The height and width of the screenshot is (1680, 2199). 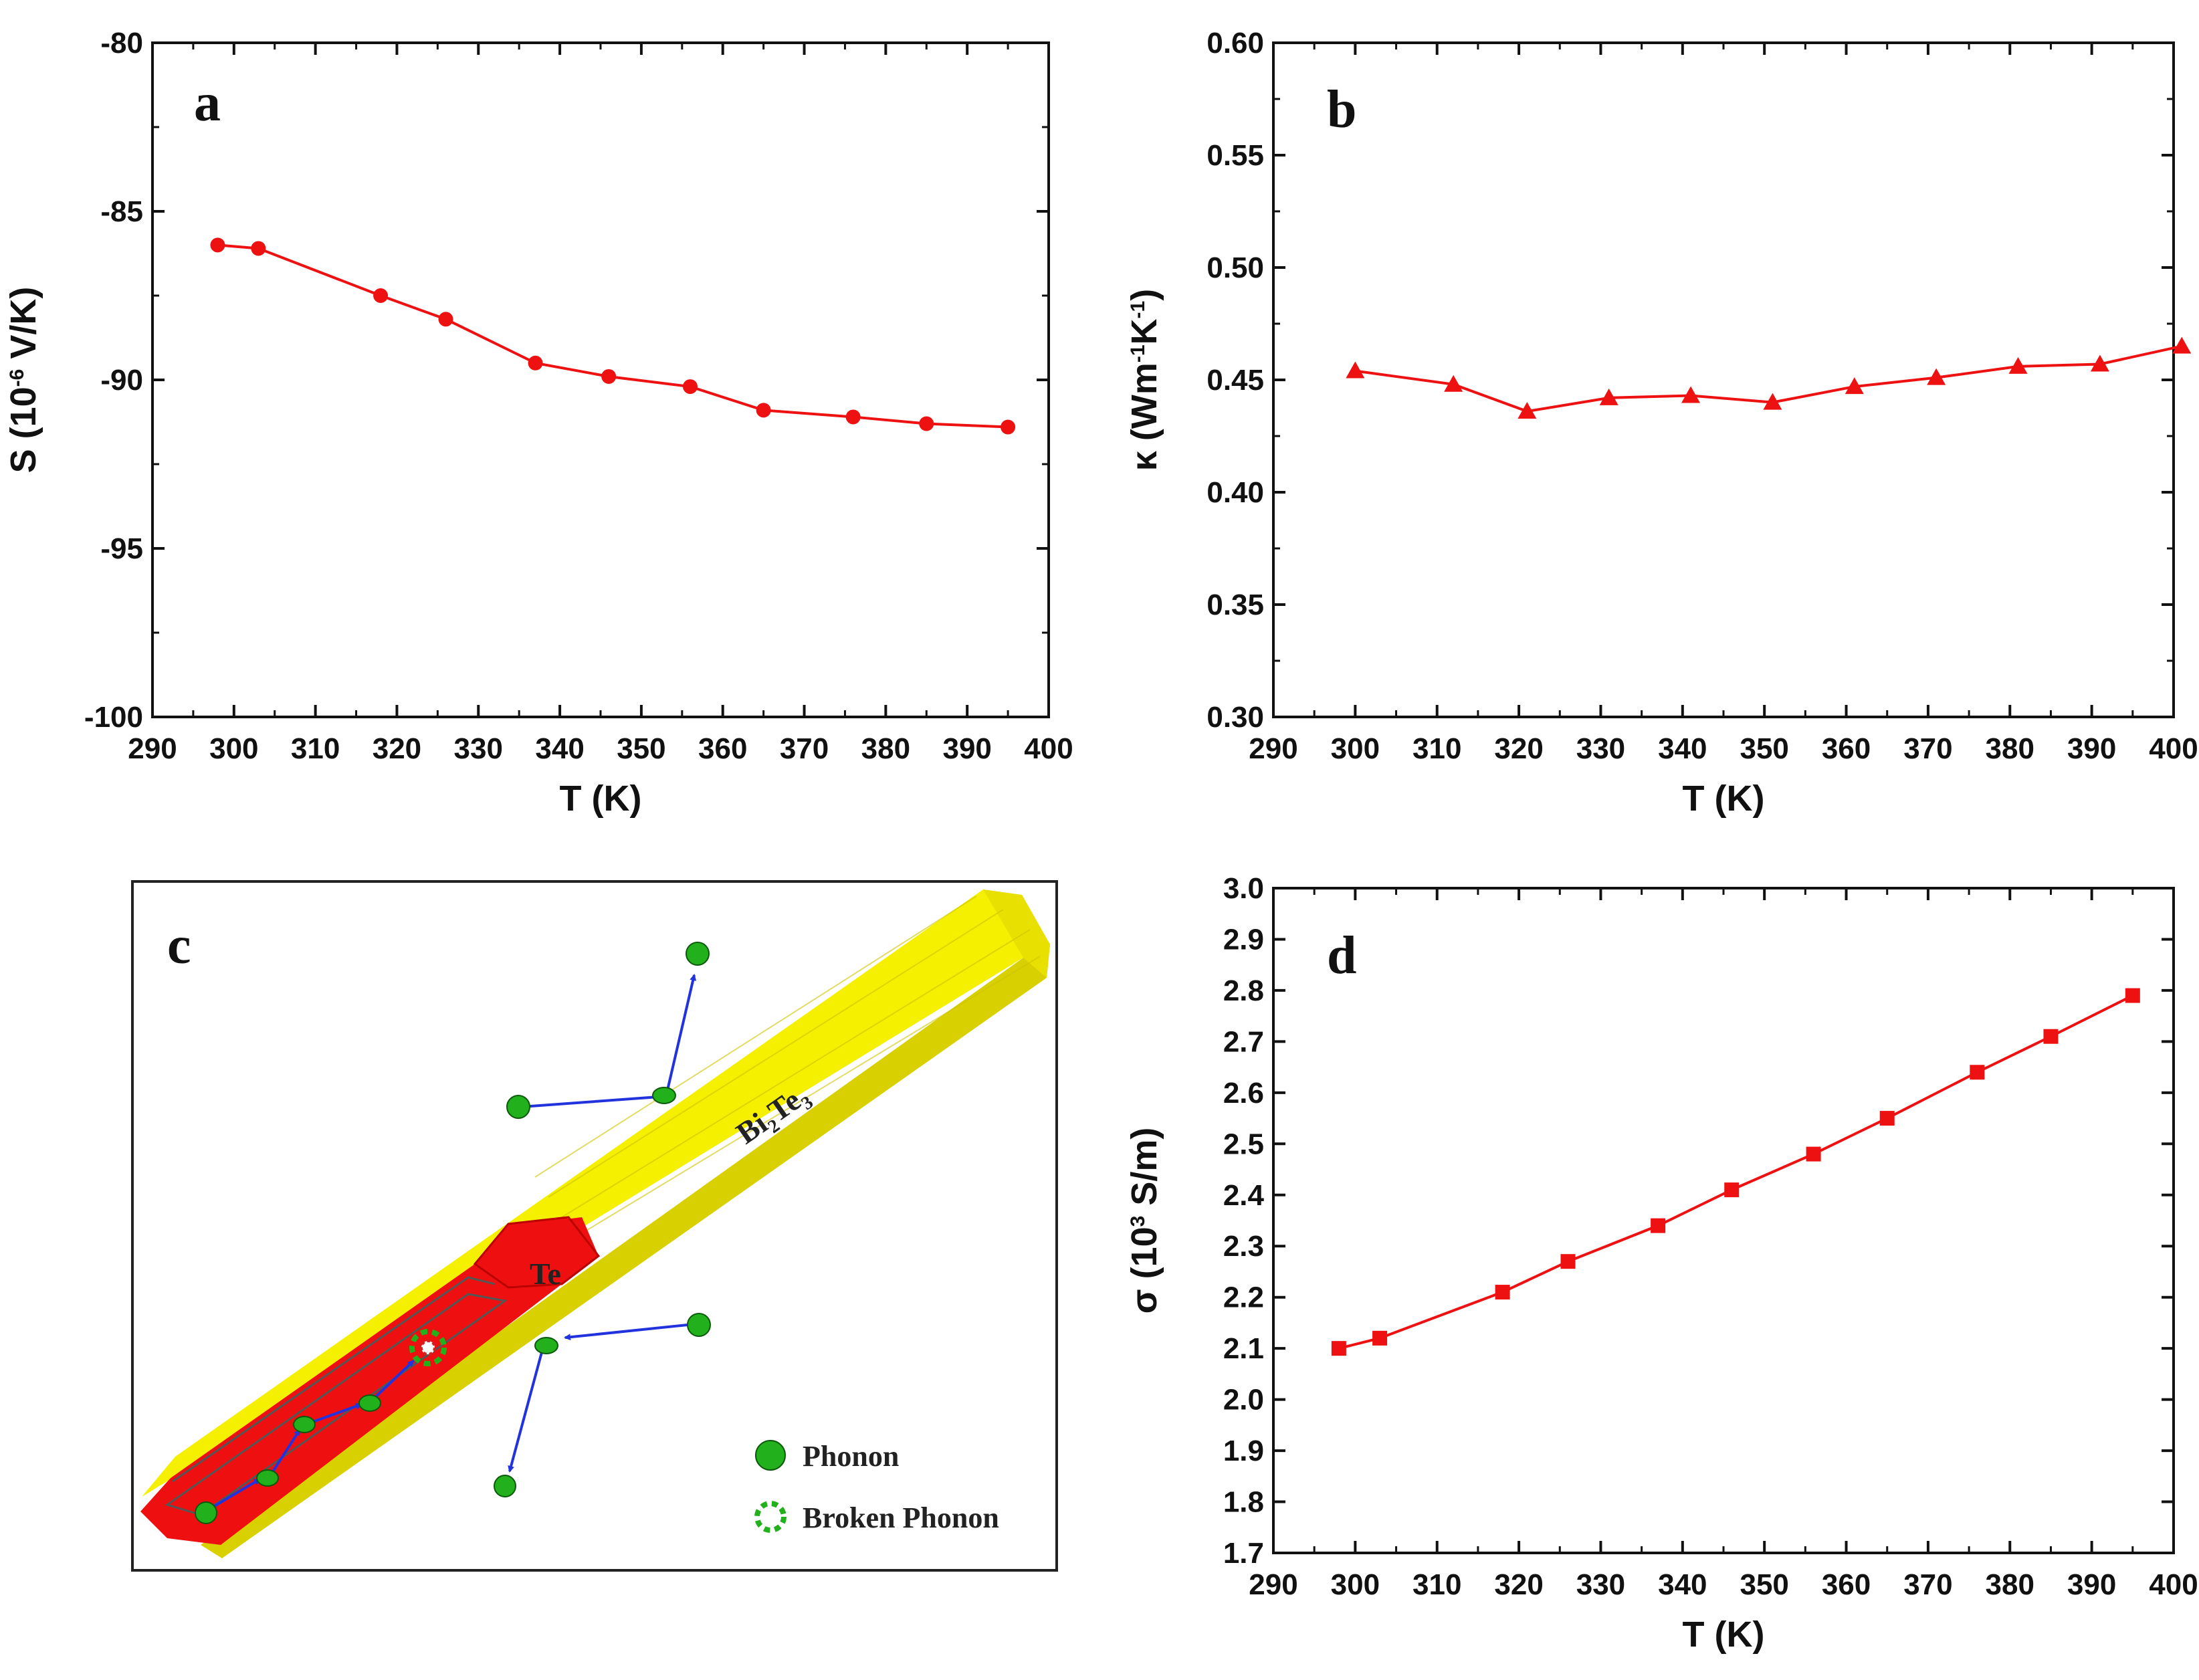 I want to click on te-rod-body, so click(x=369, y=1381).